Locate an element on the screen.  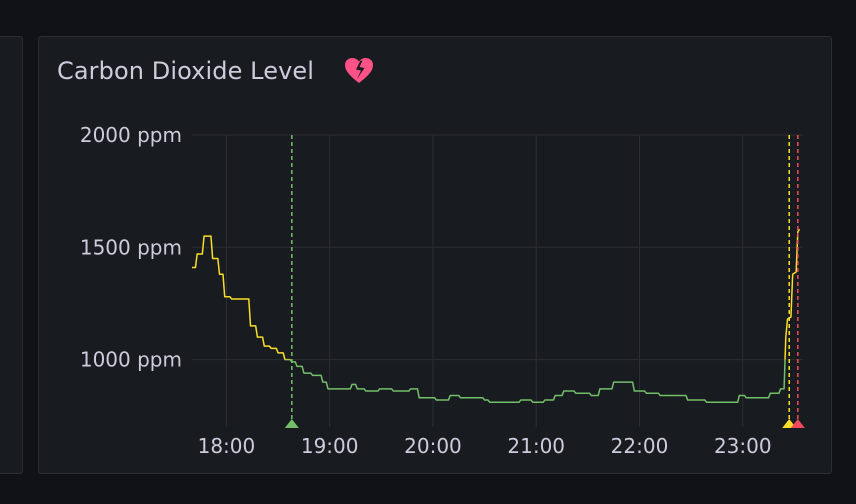
broken-heart-icon is located at coordinates (359, 71).